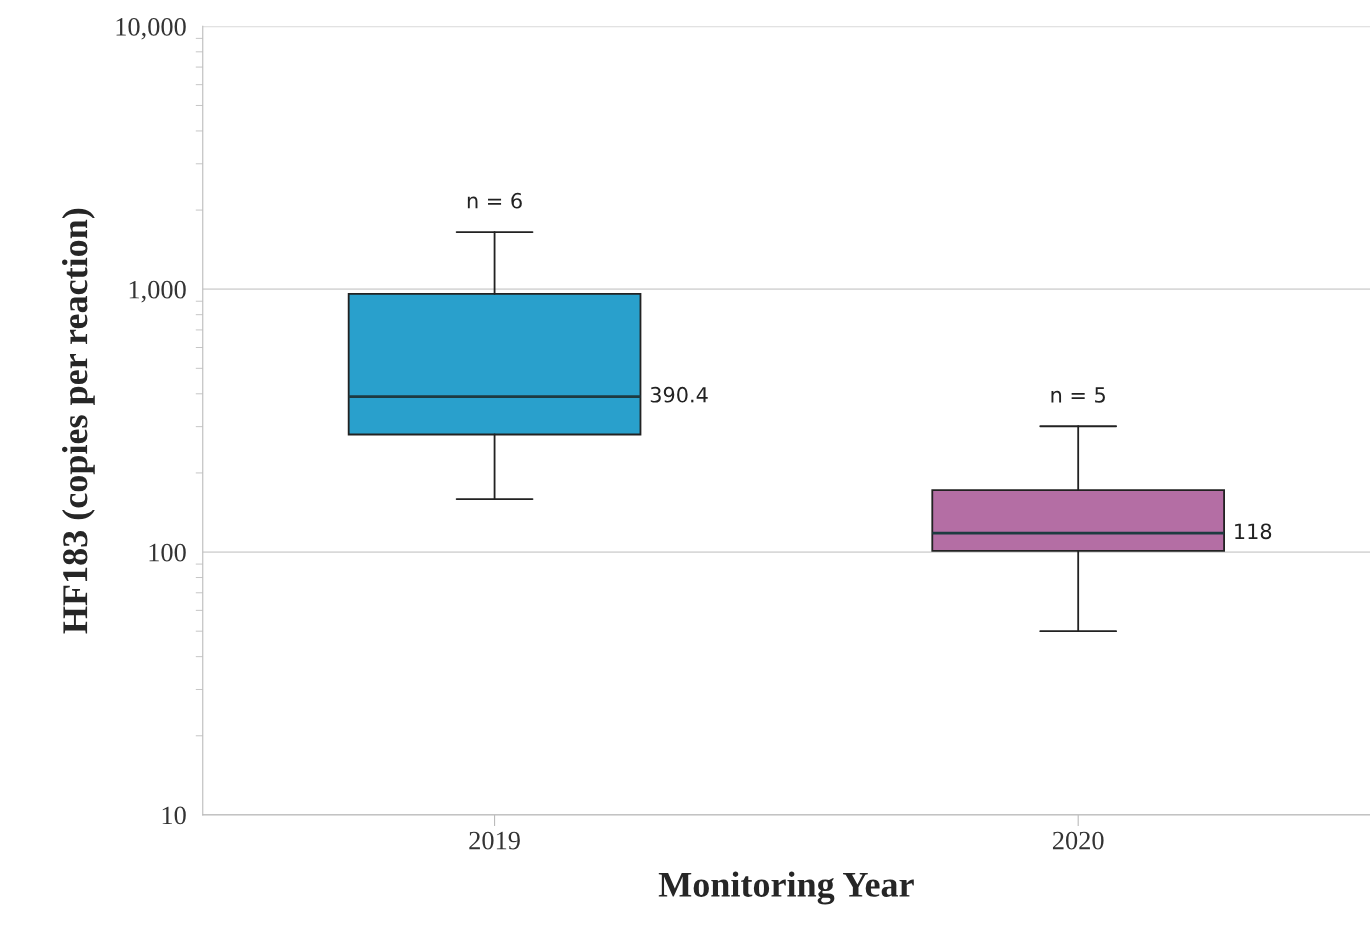 This screenshot has height=941, width=1370. What do you see at coordinates (494, 840) in the screenshot?
I see `x-tick-label: 2019` at bounding box center [494, 840].